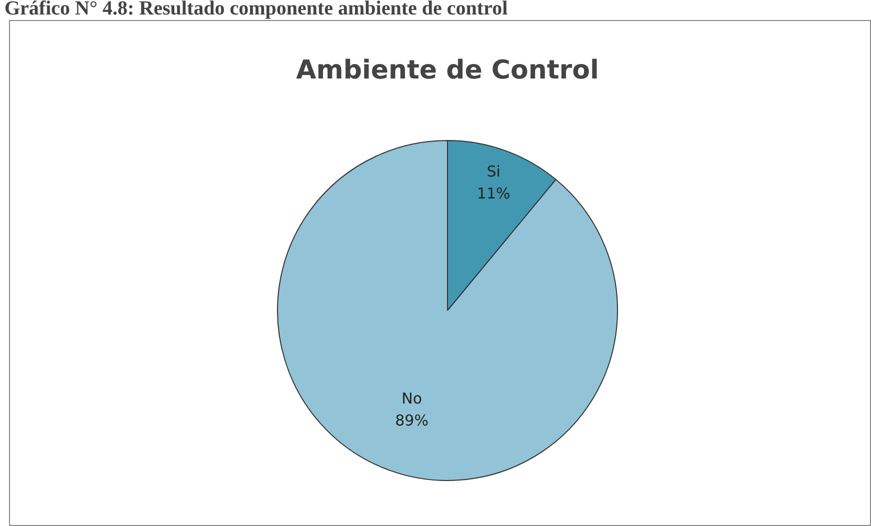 This screenshot has width=871, height=526. I want to click on data-label: 11%, so click(493, 193).